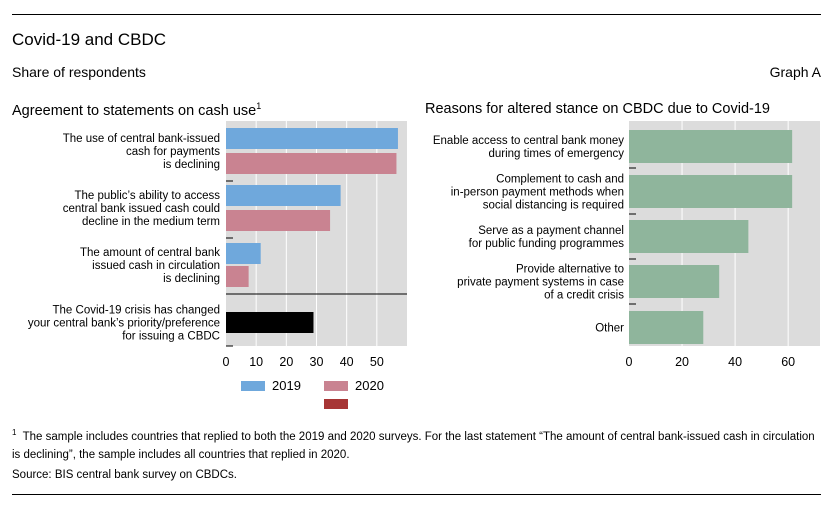 This screenshot has width=833, height=512. What do you see at coordinates (259, 106) in the screenshot?
I see `left-panel-title-marker: 1` at bounding box center [259, 106].